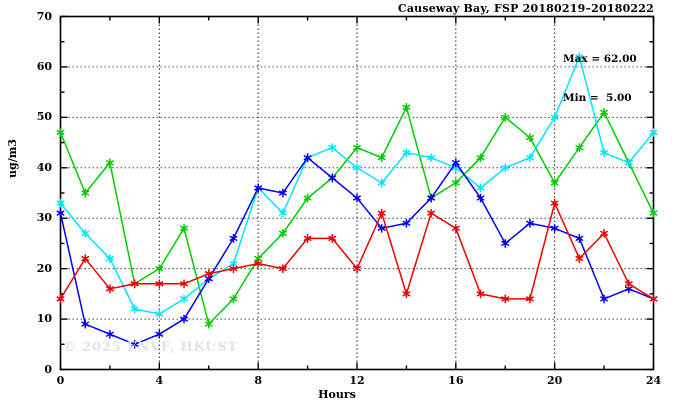 Image resolution: width=674 pixels, height=409 pixels. Describe the element at coordinates (44, 218) in the screenshot. I see `y-tick-label: 30` at that location.